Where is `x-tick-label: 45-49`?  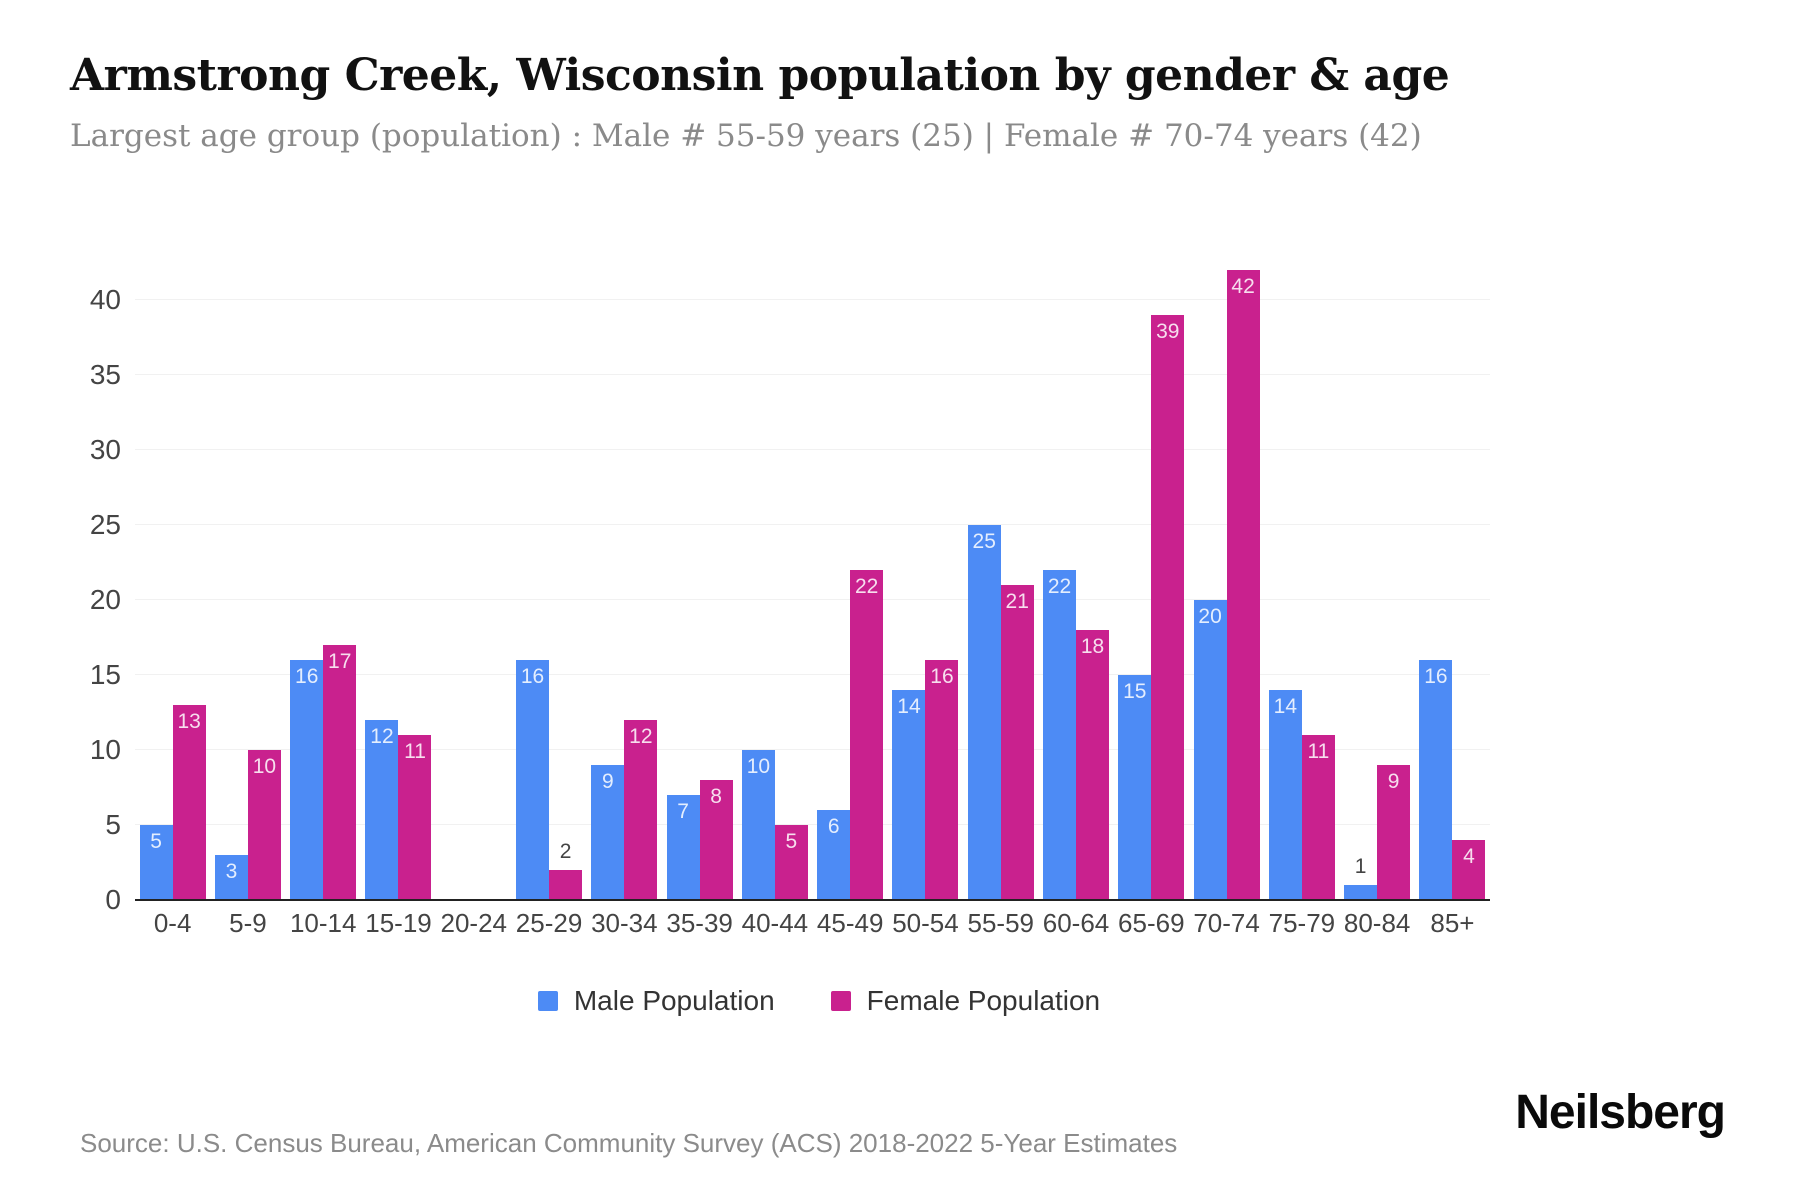
x-tick-label: 45-49 is located at coordinates (850, 923).